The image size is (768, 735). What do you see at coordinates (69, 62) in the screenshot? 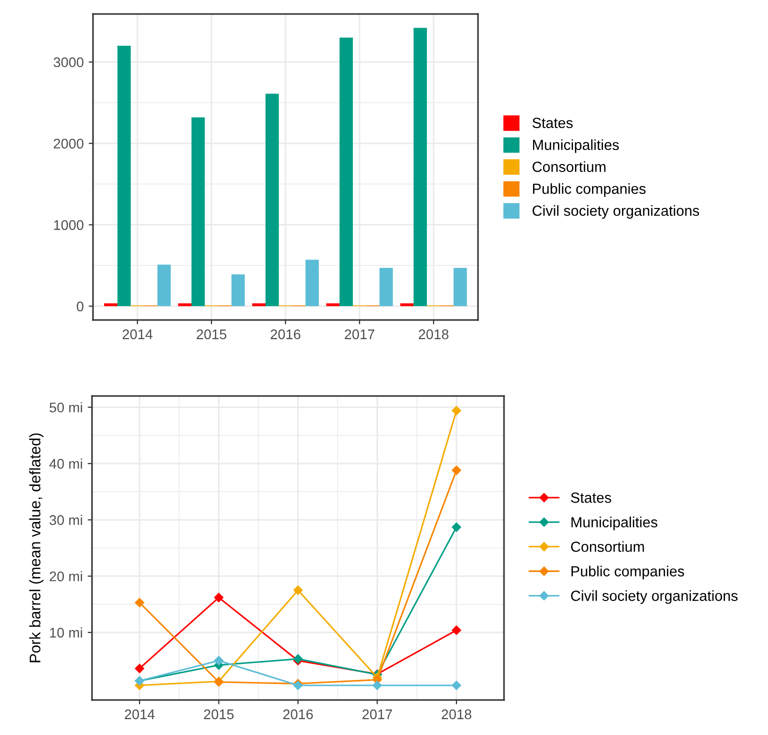
I see `y-tick-label: 3000` at bounding box center [69, 62].